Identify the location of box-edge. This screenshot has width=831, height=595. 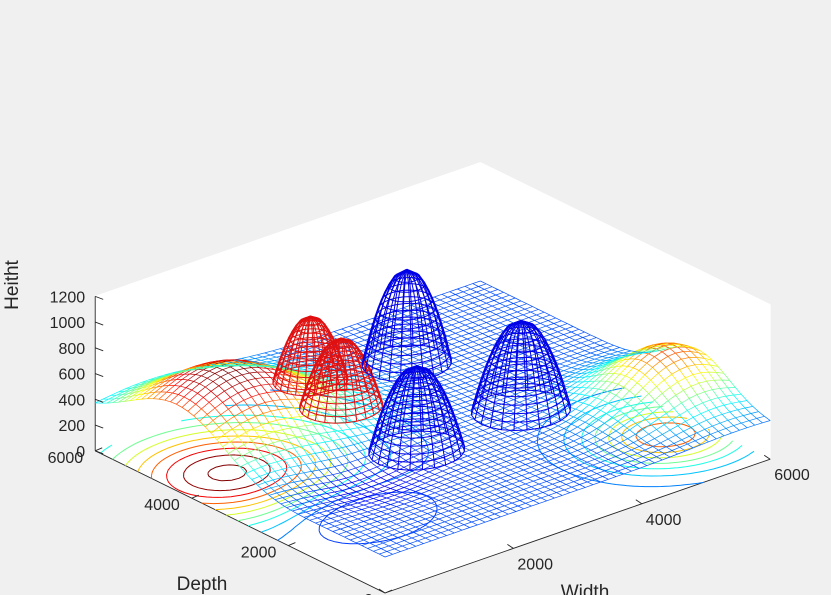
(288, 384).